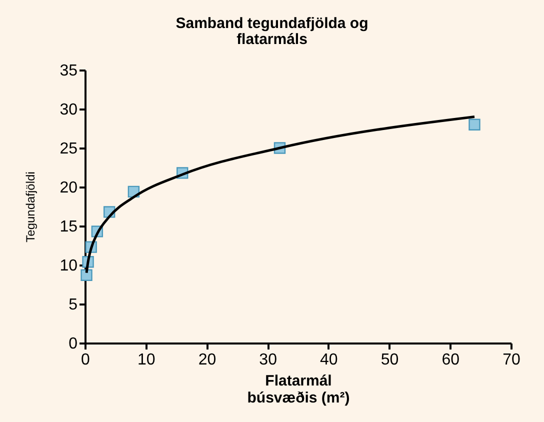  I want to click on y-tick-label: 25, so click(69, 149).